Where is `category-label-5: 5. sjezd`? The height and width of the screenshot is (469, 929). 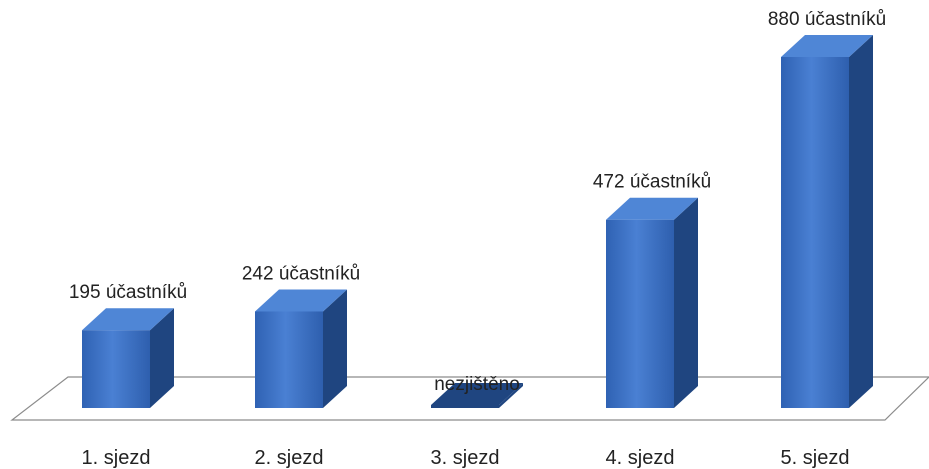 category-label-5: 5. sjezd is located at coordinates (815, 458).